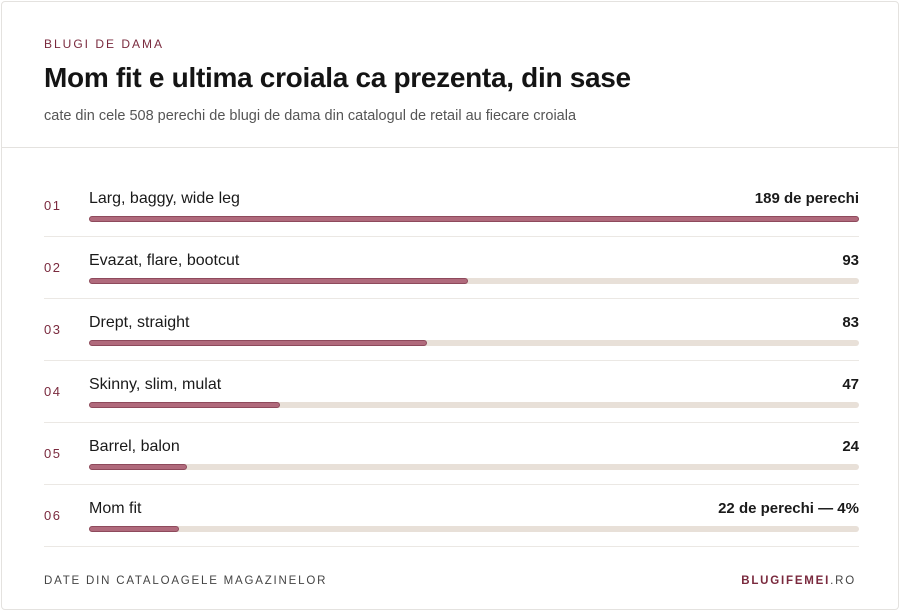  I want to click on category-label: Drept, straight, so click(139, 322).